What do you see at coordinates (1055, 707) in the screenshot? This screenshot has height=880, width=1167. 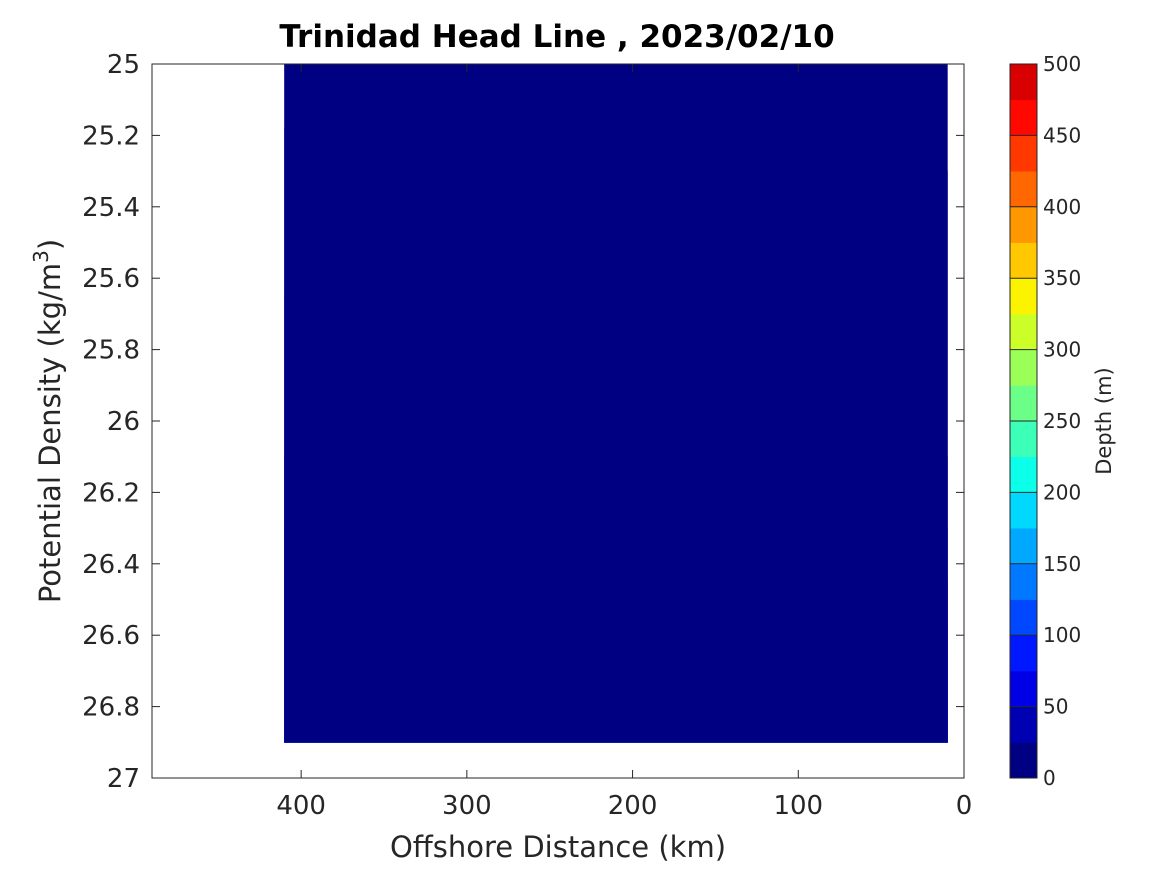 I see `colorbar-tick-label: 50` at bounding box center [1055, 707].